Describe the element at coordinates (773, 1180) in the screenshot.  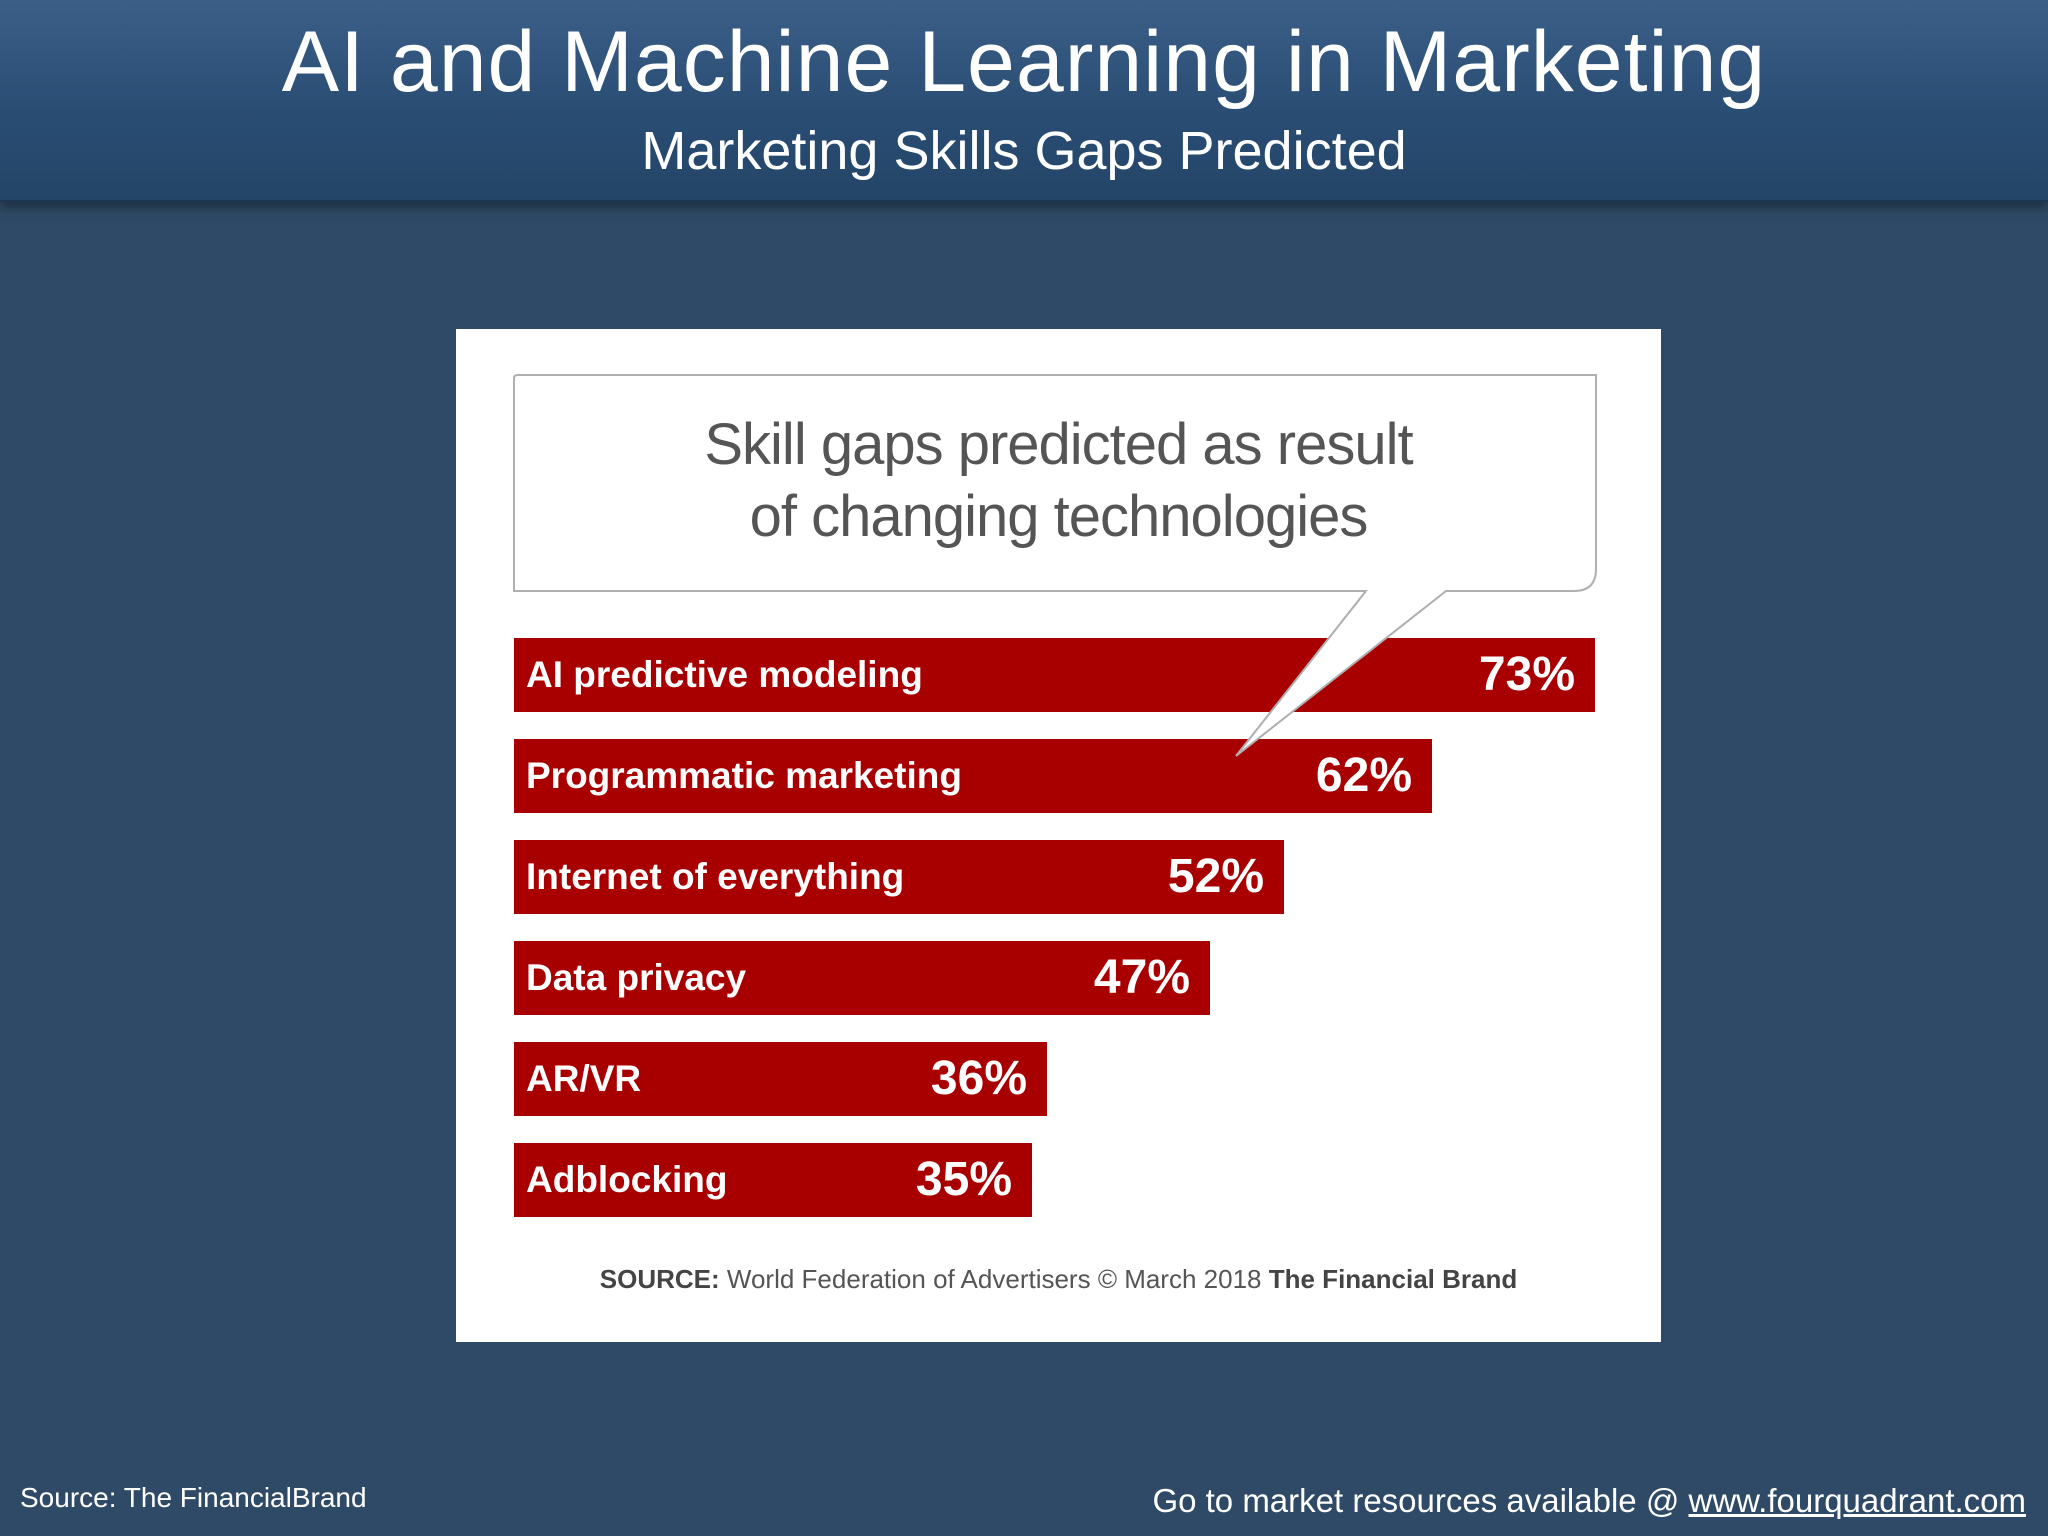
I see `bar-5: Adblocking 35%` at that location.